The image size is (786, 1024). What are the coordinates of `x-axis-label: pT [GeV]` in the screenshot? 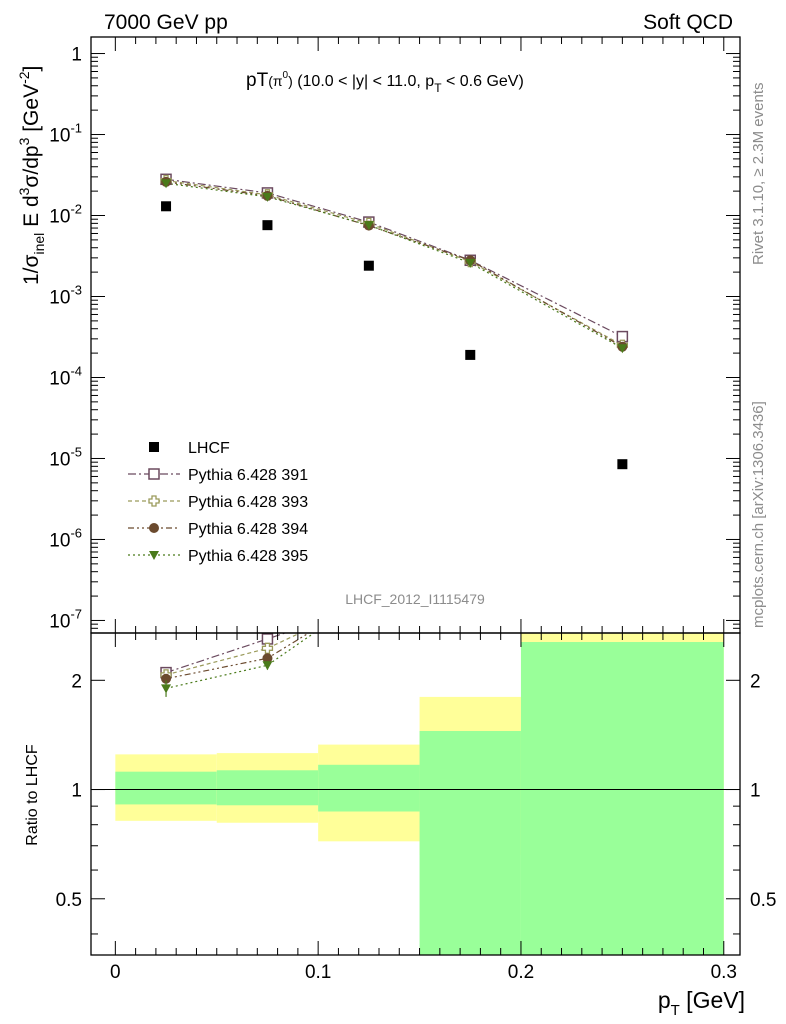 It's located at (701, 1003).